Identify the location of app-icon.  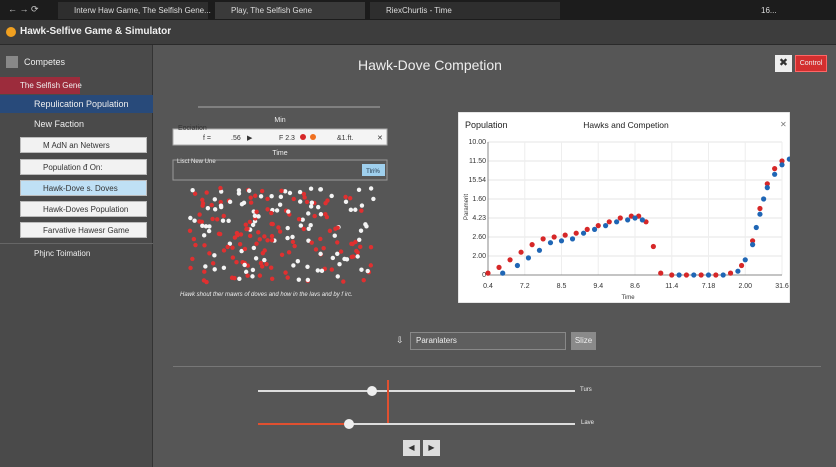
(11, 32).